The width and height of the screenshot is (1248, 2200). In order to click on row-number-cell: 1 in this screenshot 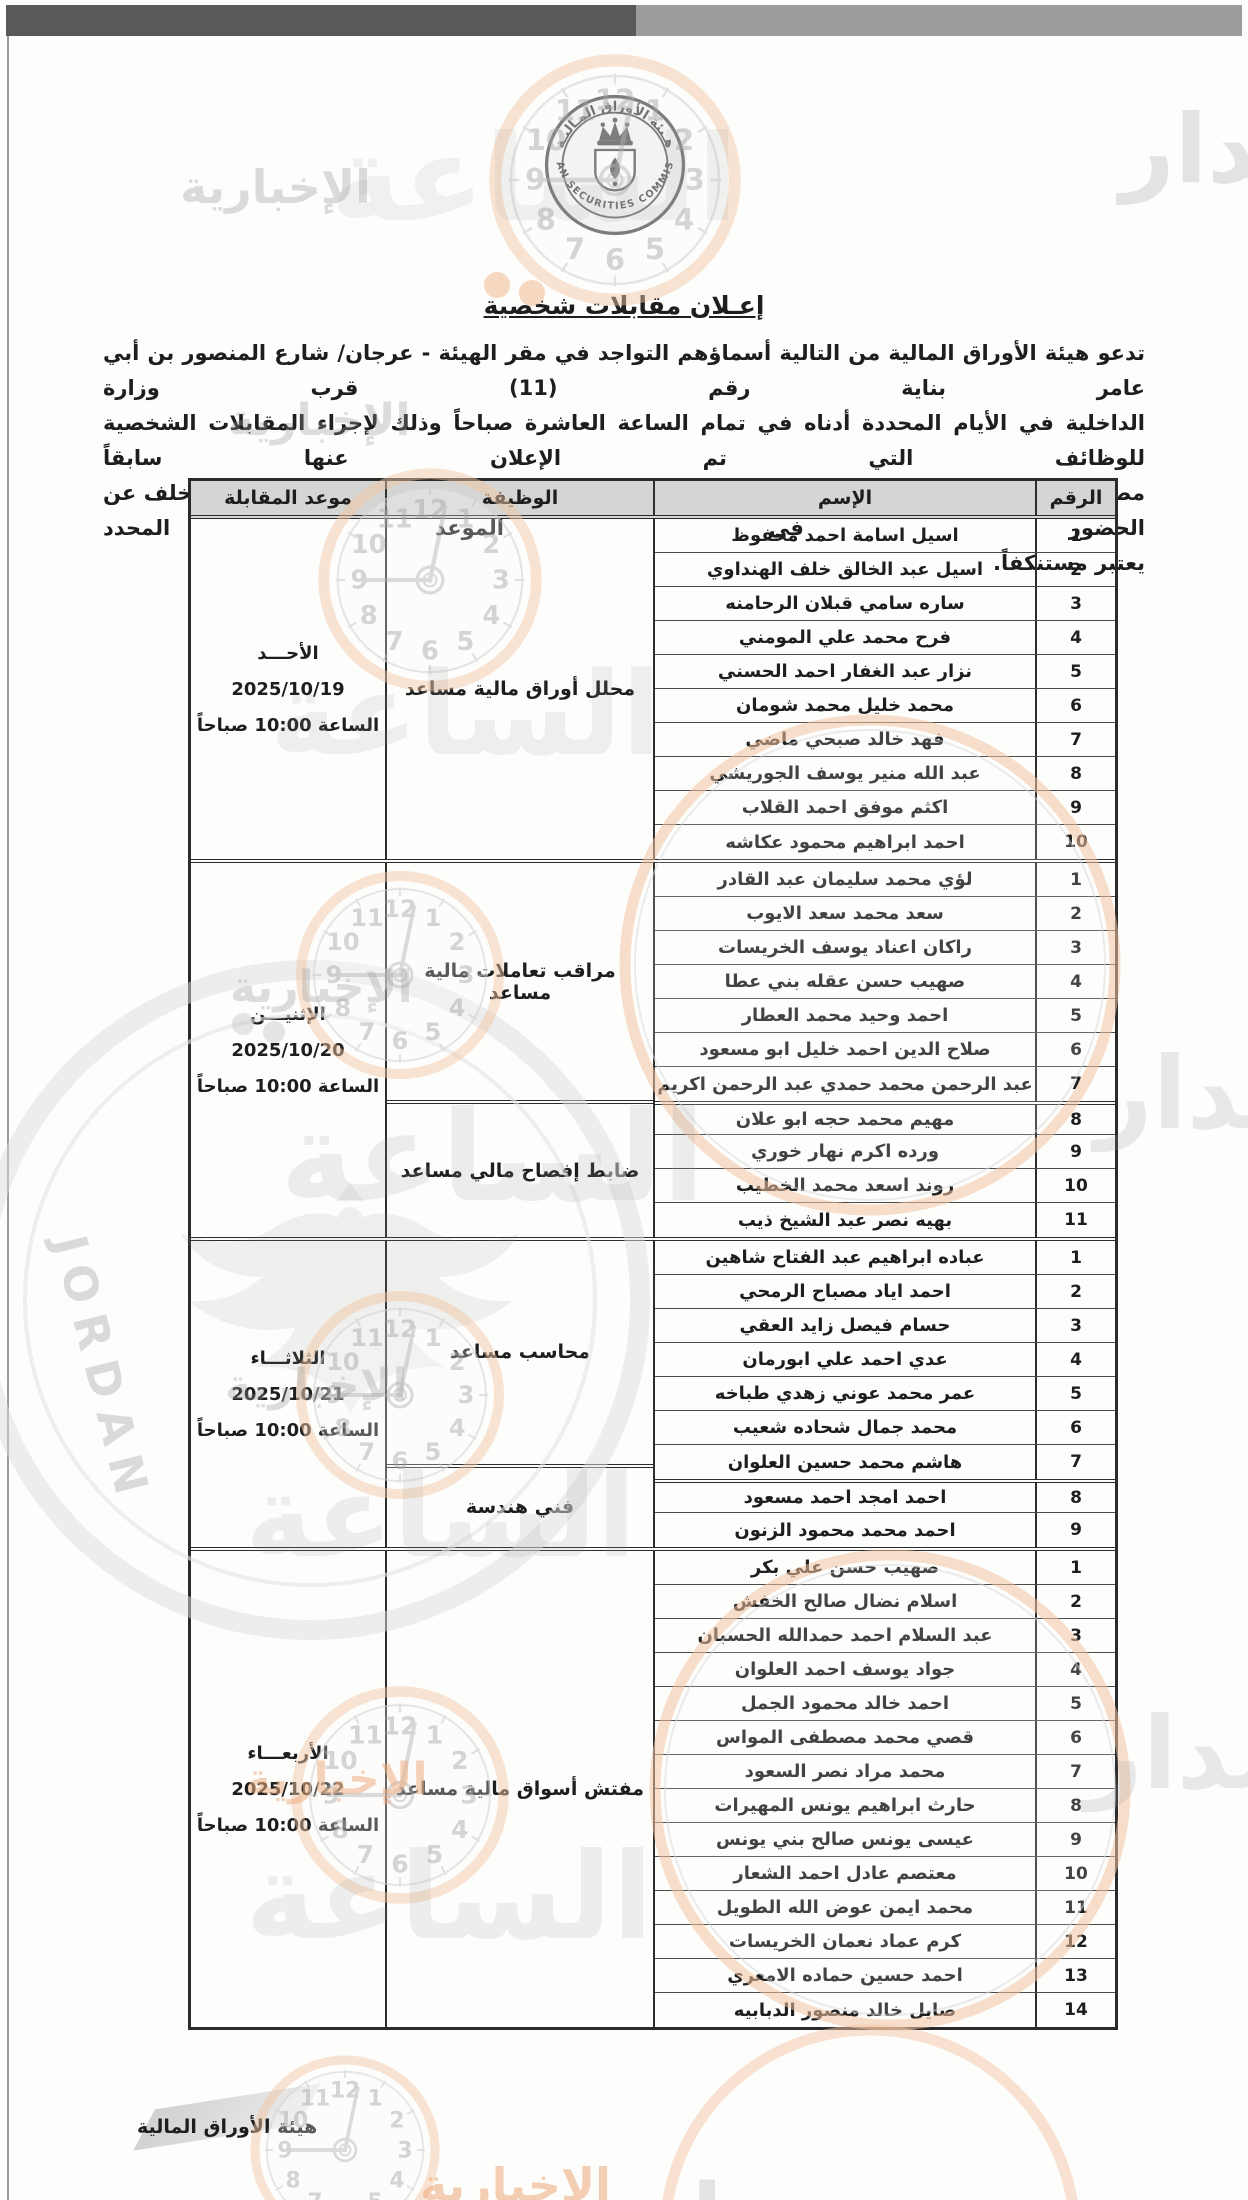, I will do `click(1075, 879)`.